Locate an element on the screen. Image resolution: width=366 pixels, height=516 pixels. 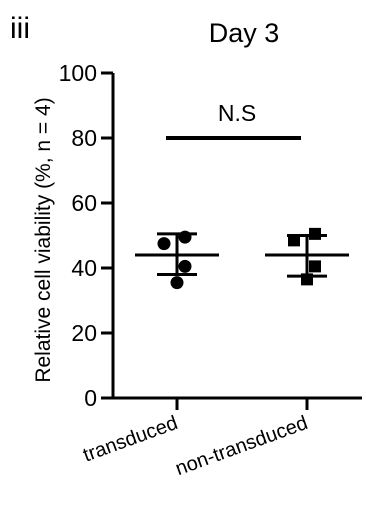
panel-label: iii is located at coordinates (20, 28).